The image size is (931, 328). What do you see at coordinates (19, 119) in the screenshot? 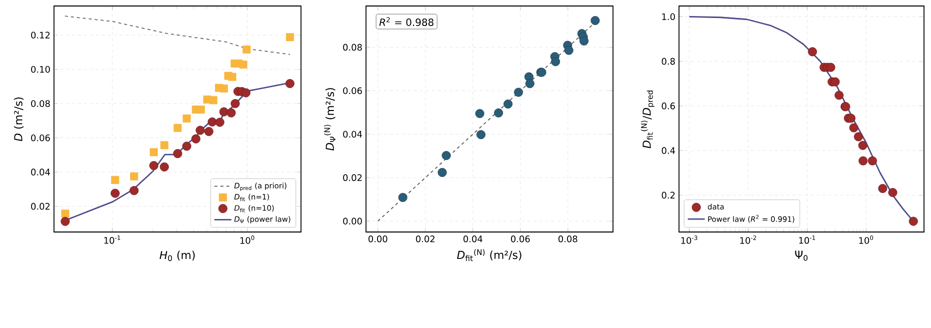
I see `y-axis-title: D (m²/s)` at bounding box center [19, 119].